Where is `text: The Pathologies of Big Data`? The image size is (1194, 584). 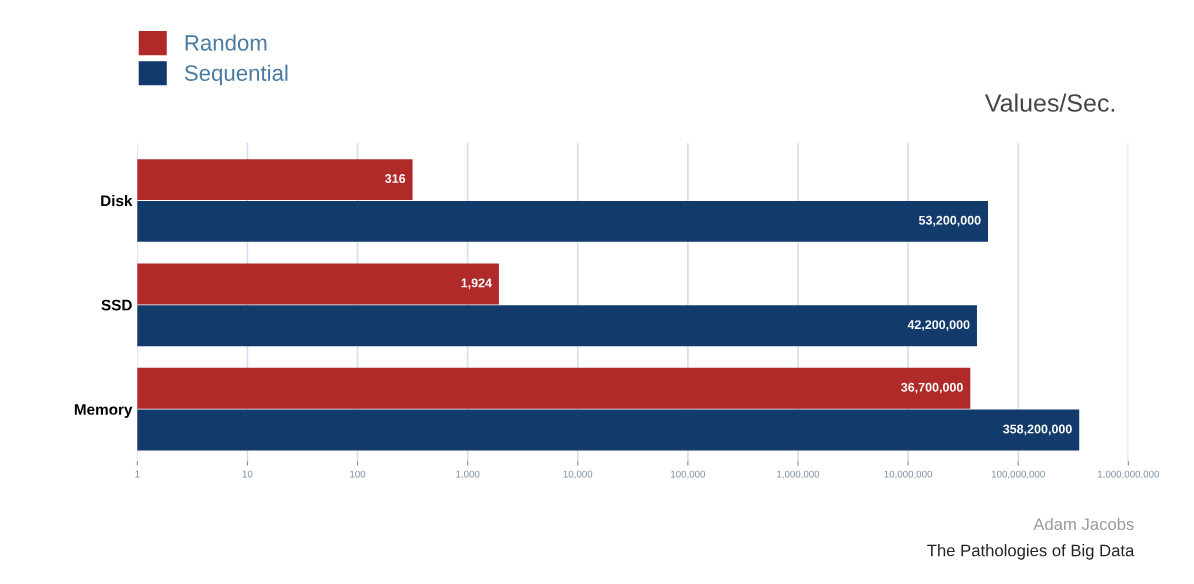 text: The Pathologies of Big Data is located at coordinates (1031, 552).